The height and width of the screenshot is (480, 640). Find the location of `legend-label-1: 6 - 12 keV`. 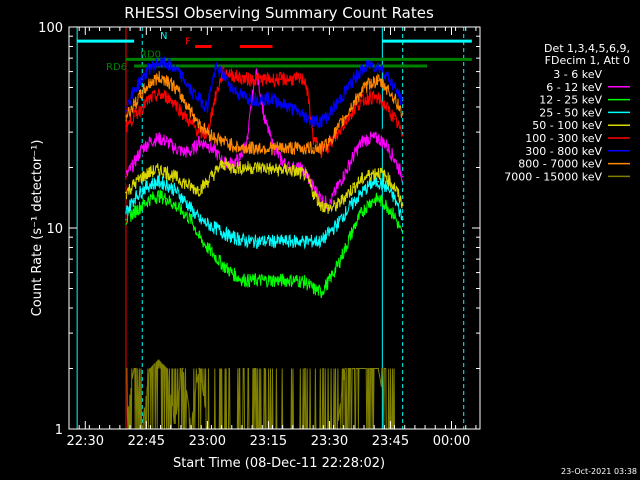

legend-label-1: 6 - 12 keV is located at coordinates (574, 87).